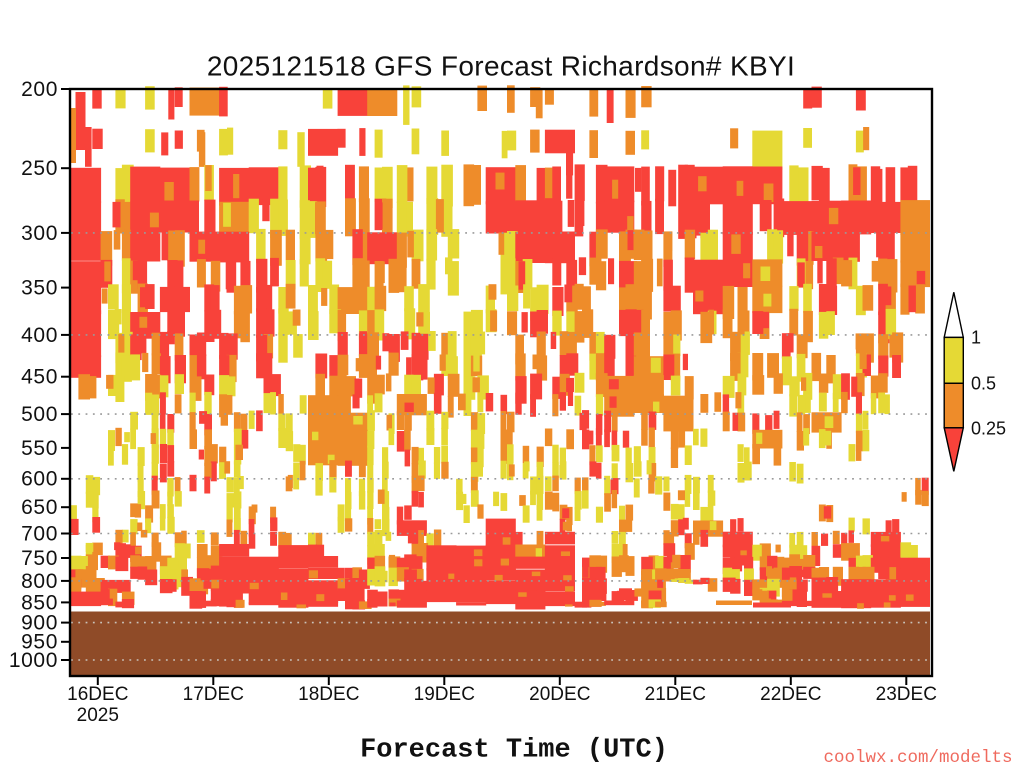  I want to click on svg-text: 19DEC, so click(444, 694).